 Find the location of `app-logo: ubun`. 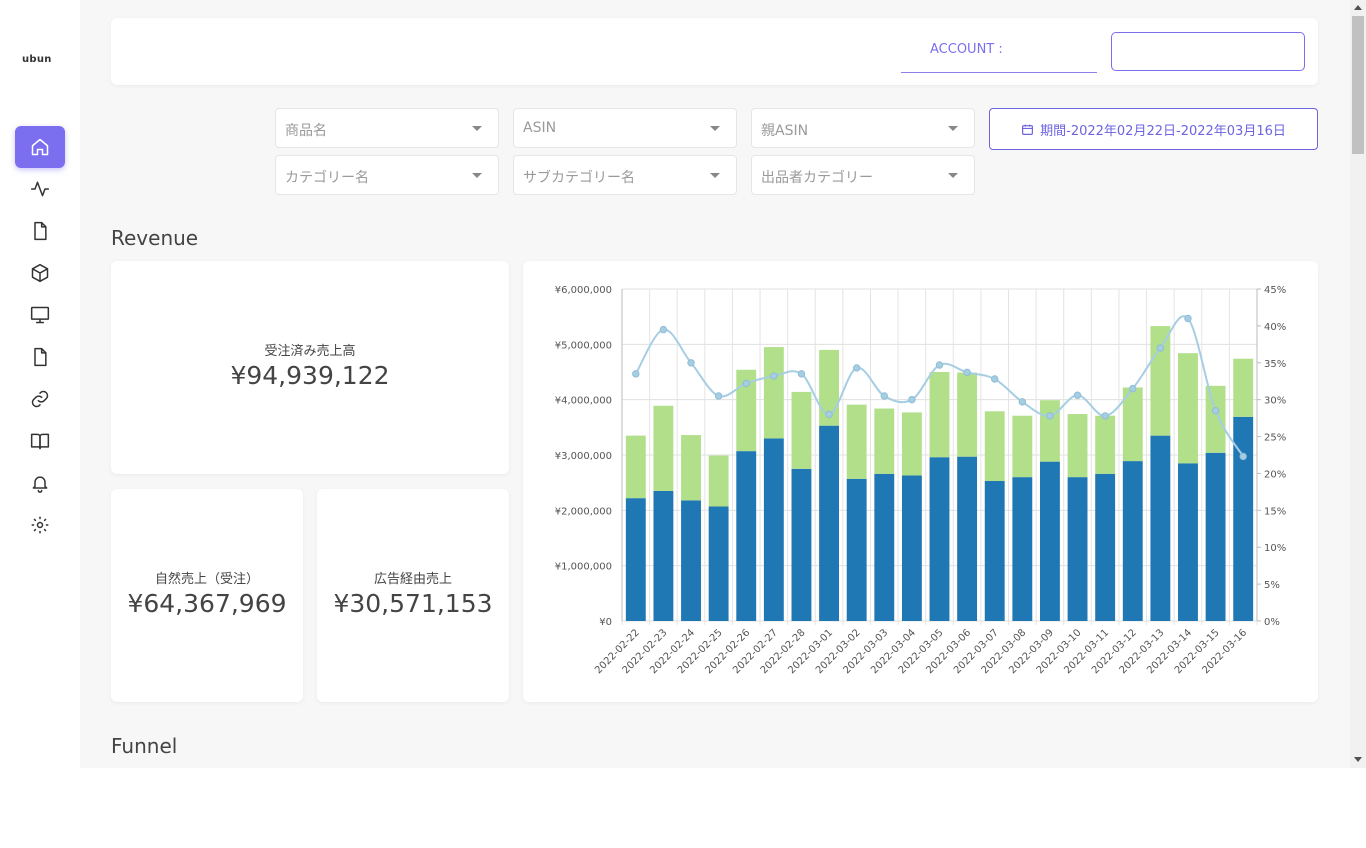

app-logo: ubun is located at coordinates (37, 59).